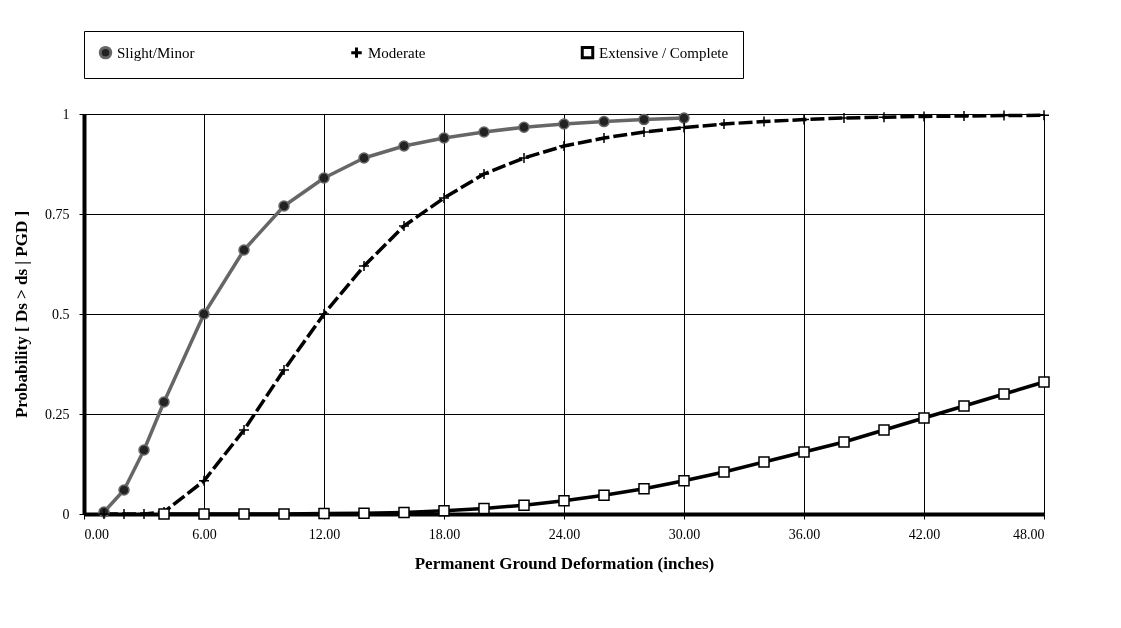 This screenshot has height=628, width=1121. I want to click on x-tick-label: 18.00, so click(444, 534).